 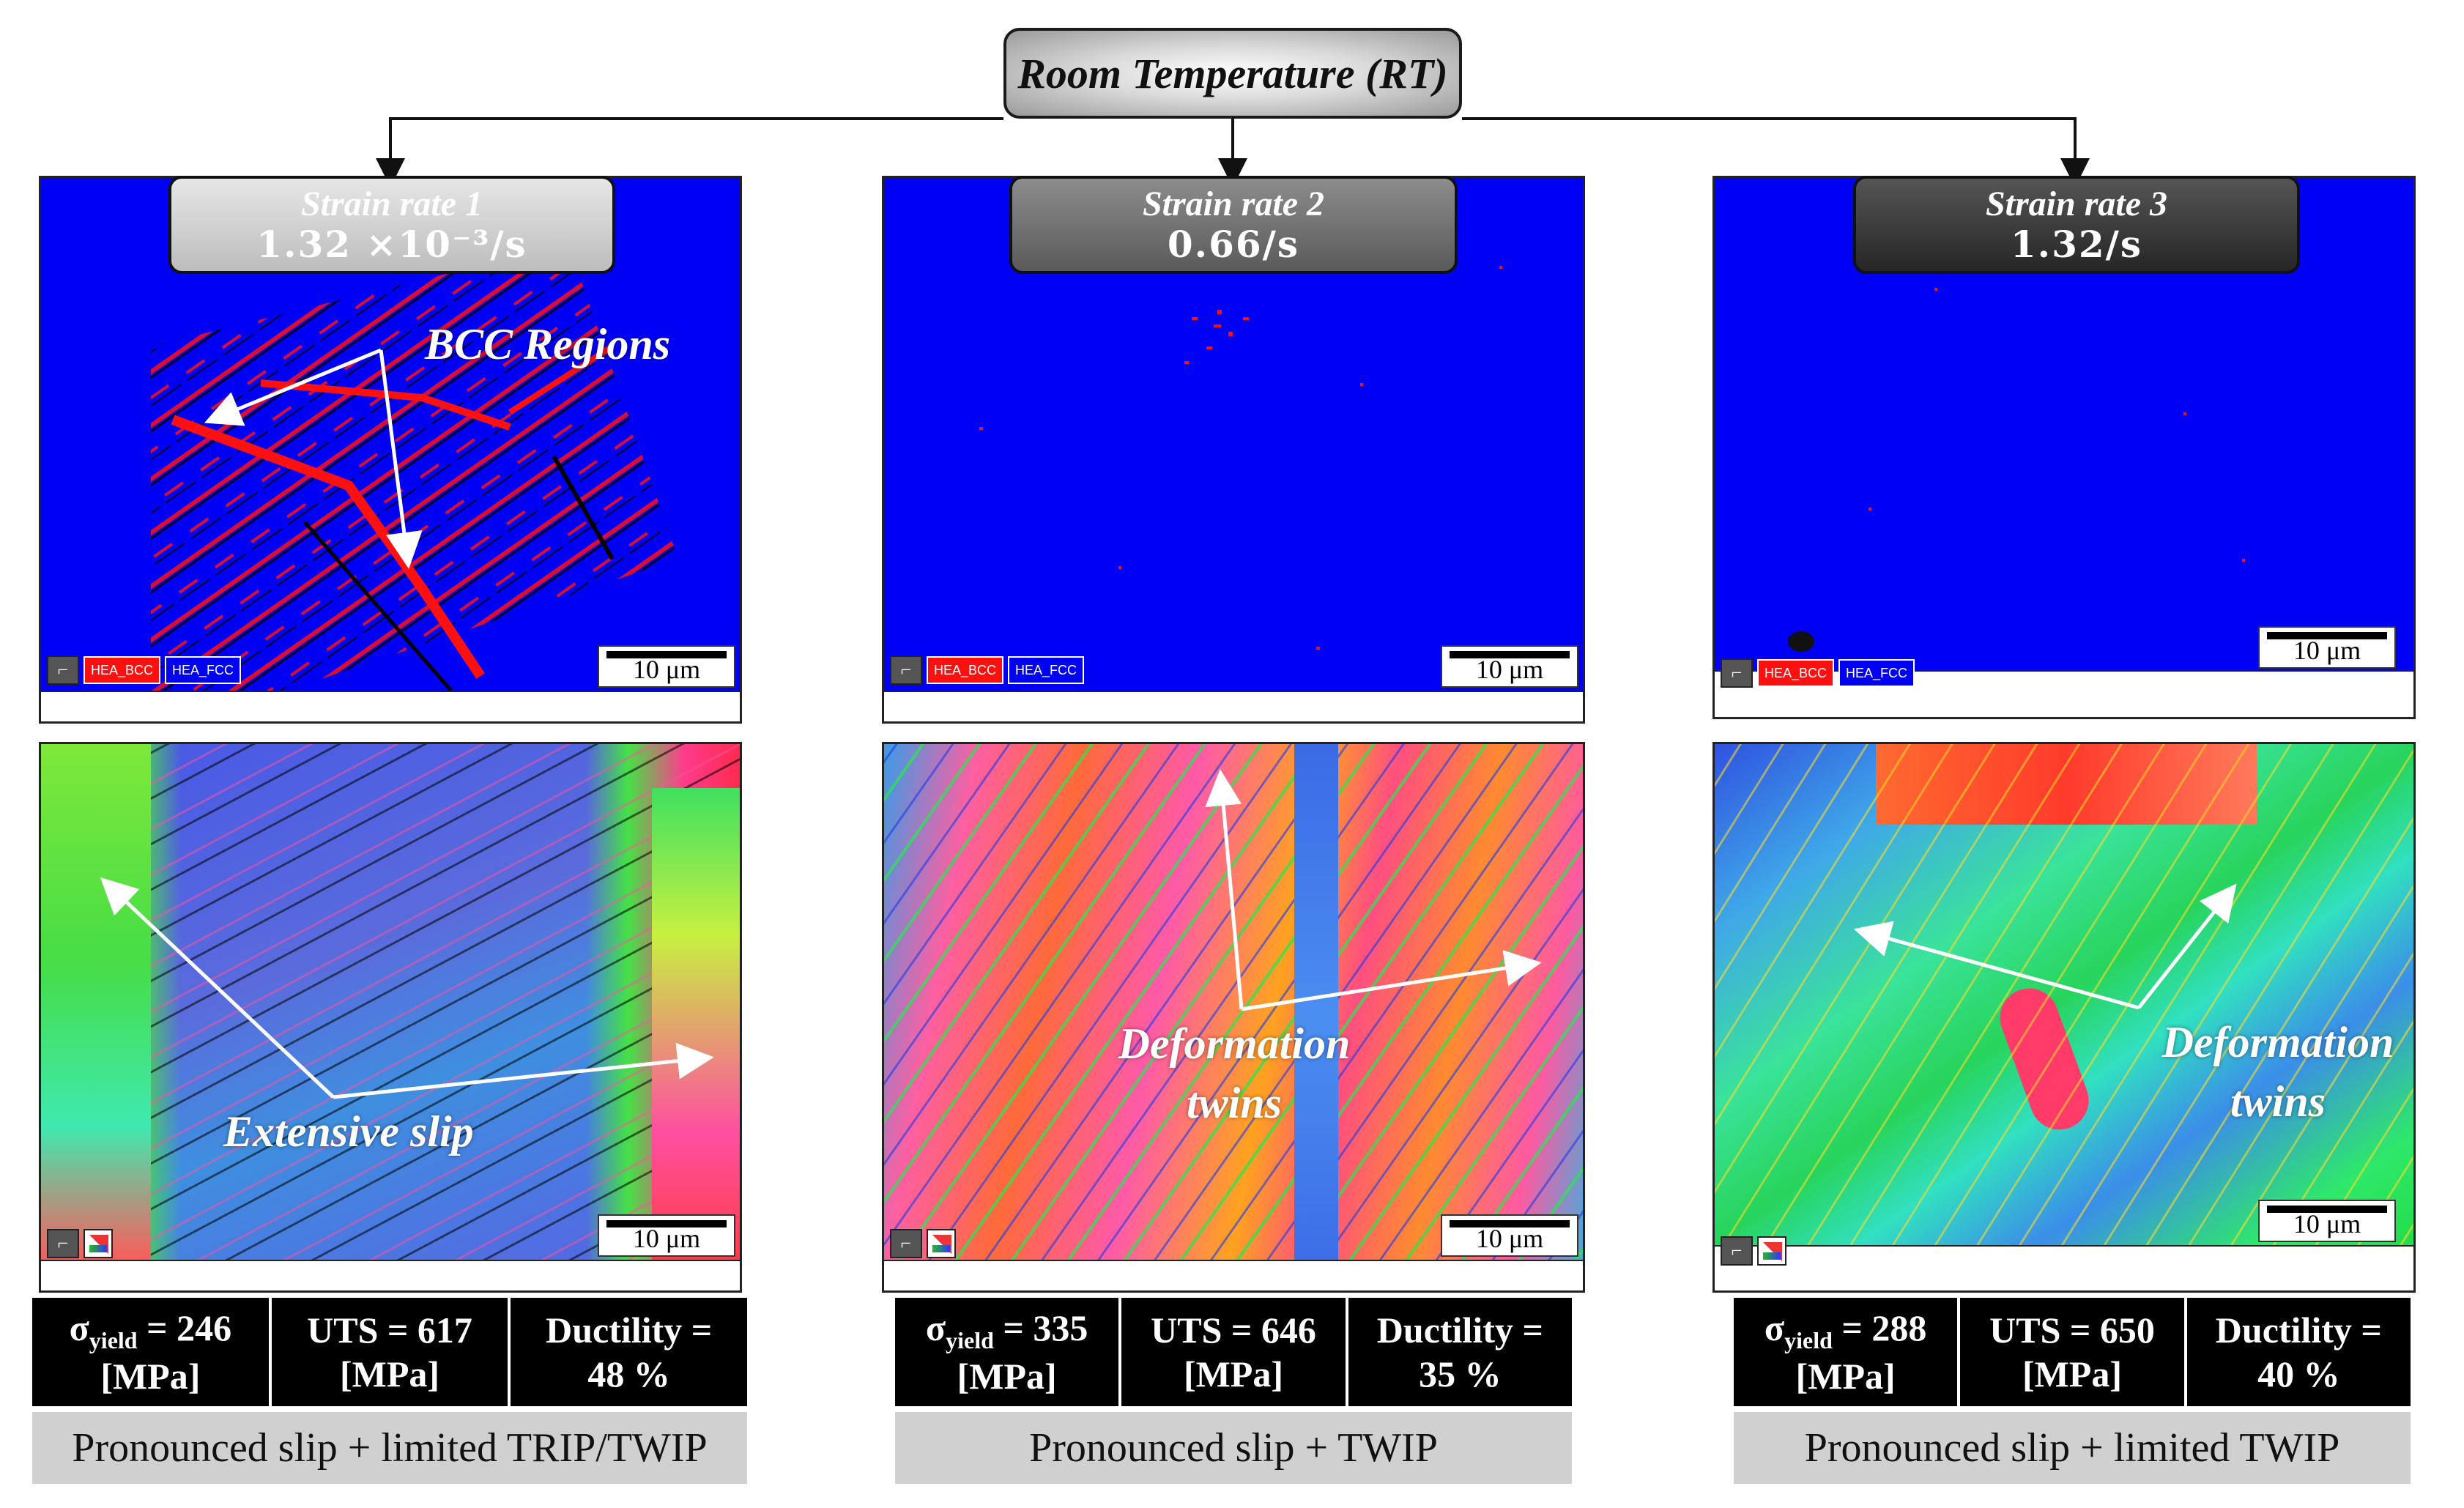 I want to click on ipf-map-1-strip, so click(x=390, y=1275).